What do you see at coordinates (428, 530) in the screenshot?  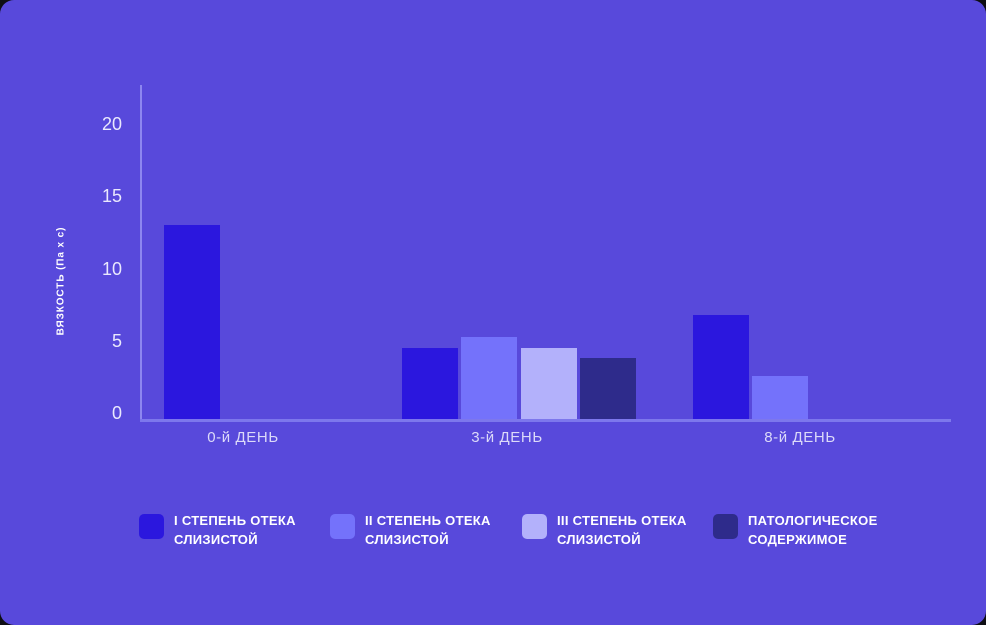 I see `legend-item-label: II СТЕПЕНЬ ОТЕКА СЛИЗИСТОЙ` at bounding box center [428, 530].